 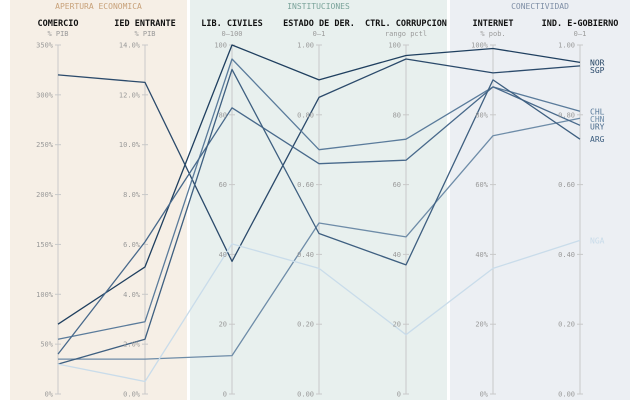 What do you see at coordinates (540, 6) in the screenshot?
I see `group-label-conectividad: CONECTIVIDAD` at bounding box center [540, 6].